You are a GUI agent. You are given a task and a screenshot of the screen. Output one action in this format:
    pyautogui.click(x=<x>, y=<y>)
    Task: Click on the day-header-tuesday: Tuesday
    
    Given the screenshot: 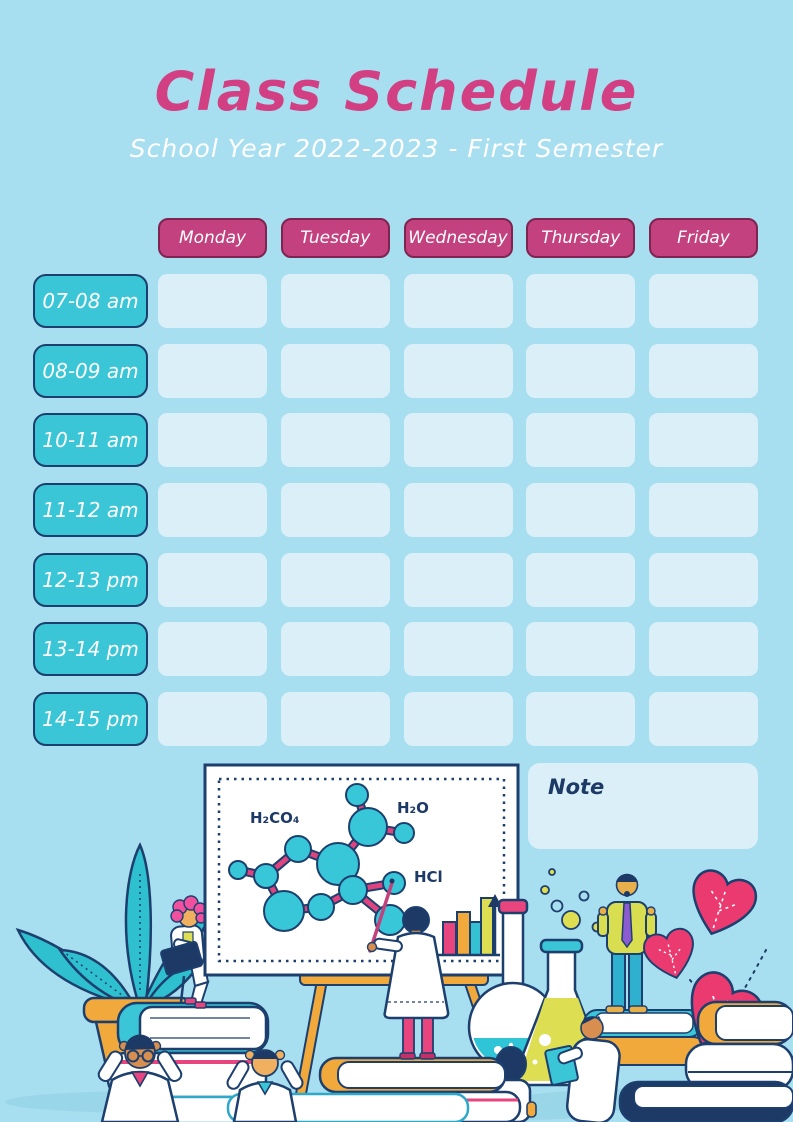 What is the action you would take?
    pyautogui.click(x=335, y=238)
    